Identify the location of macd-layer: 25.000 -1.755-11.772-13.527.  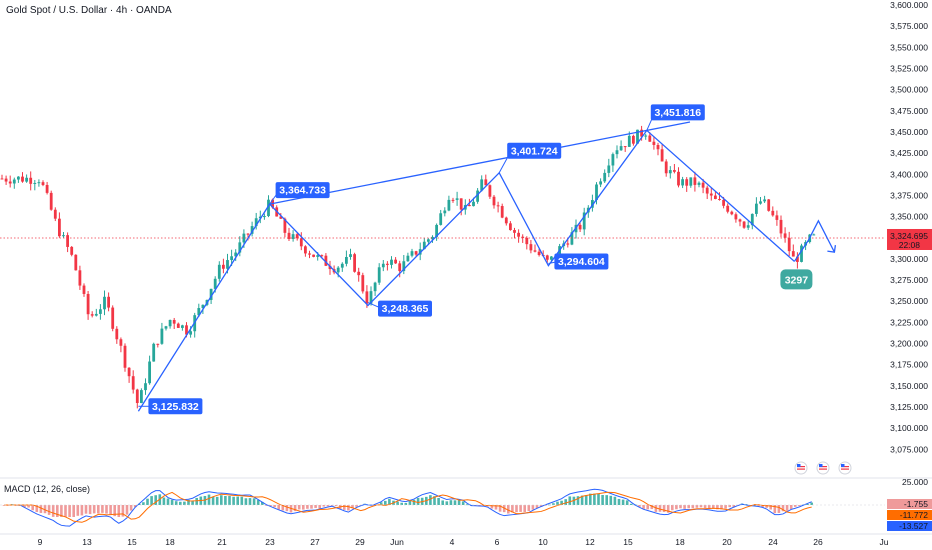
(466, 504).